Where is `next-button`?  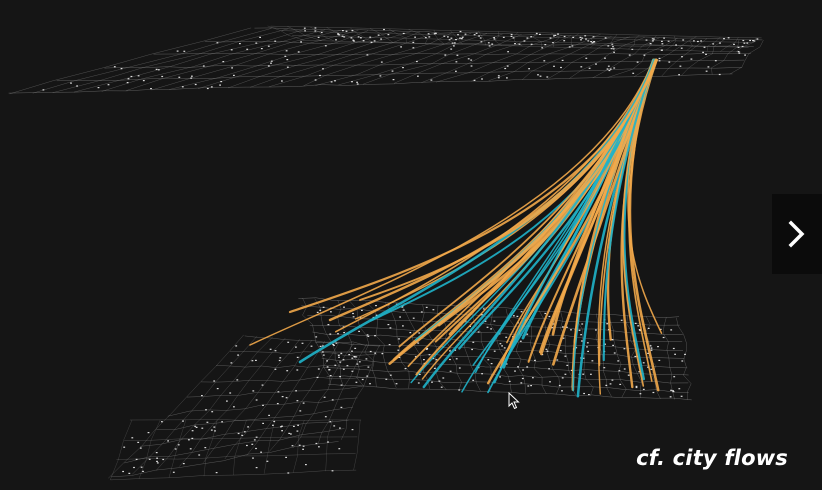 next-button is located at coordinates (797, 234).